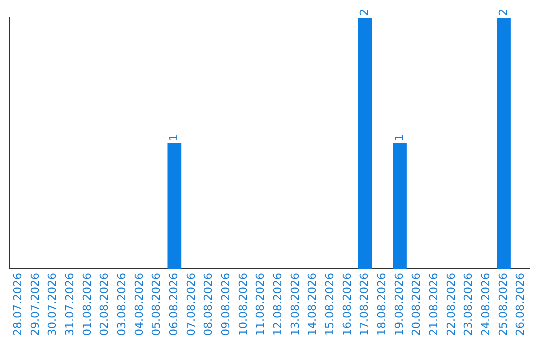 This screenshot has width=540, height=340. Describe the element at coordinates (191, 304) in the screenshot. I see `x-tick-label: 07.08.2026` at that location.